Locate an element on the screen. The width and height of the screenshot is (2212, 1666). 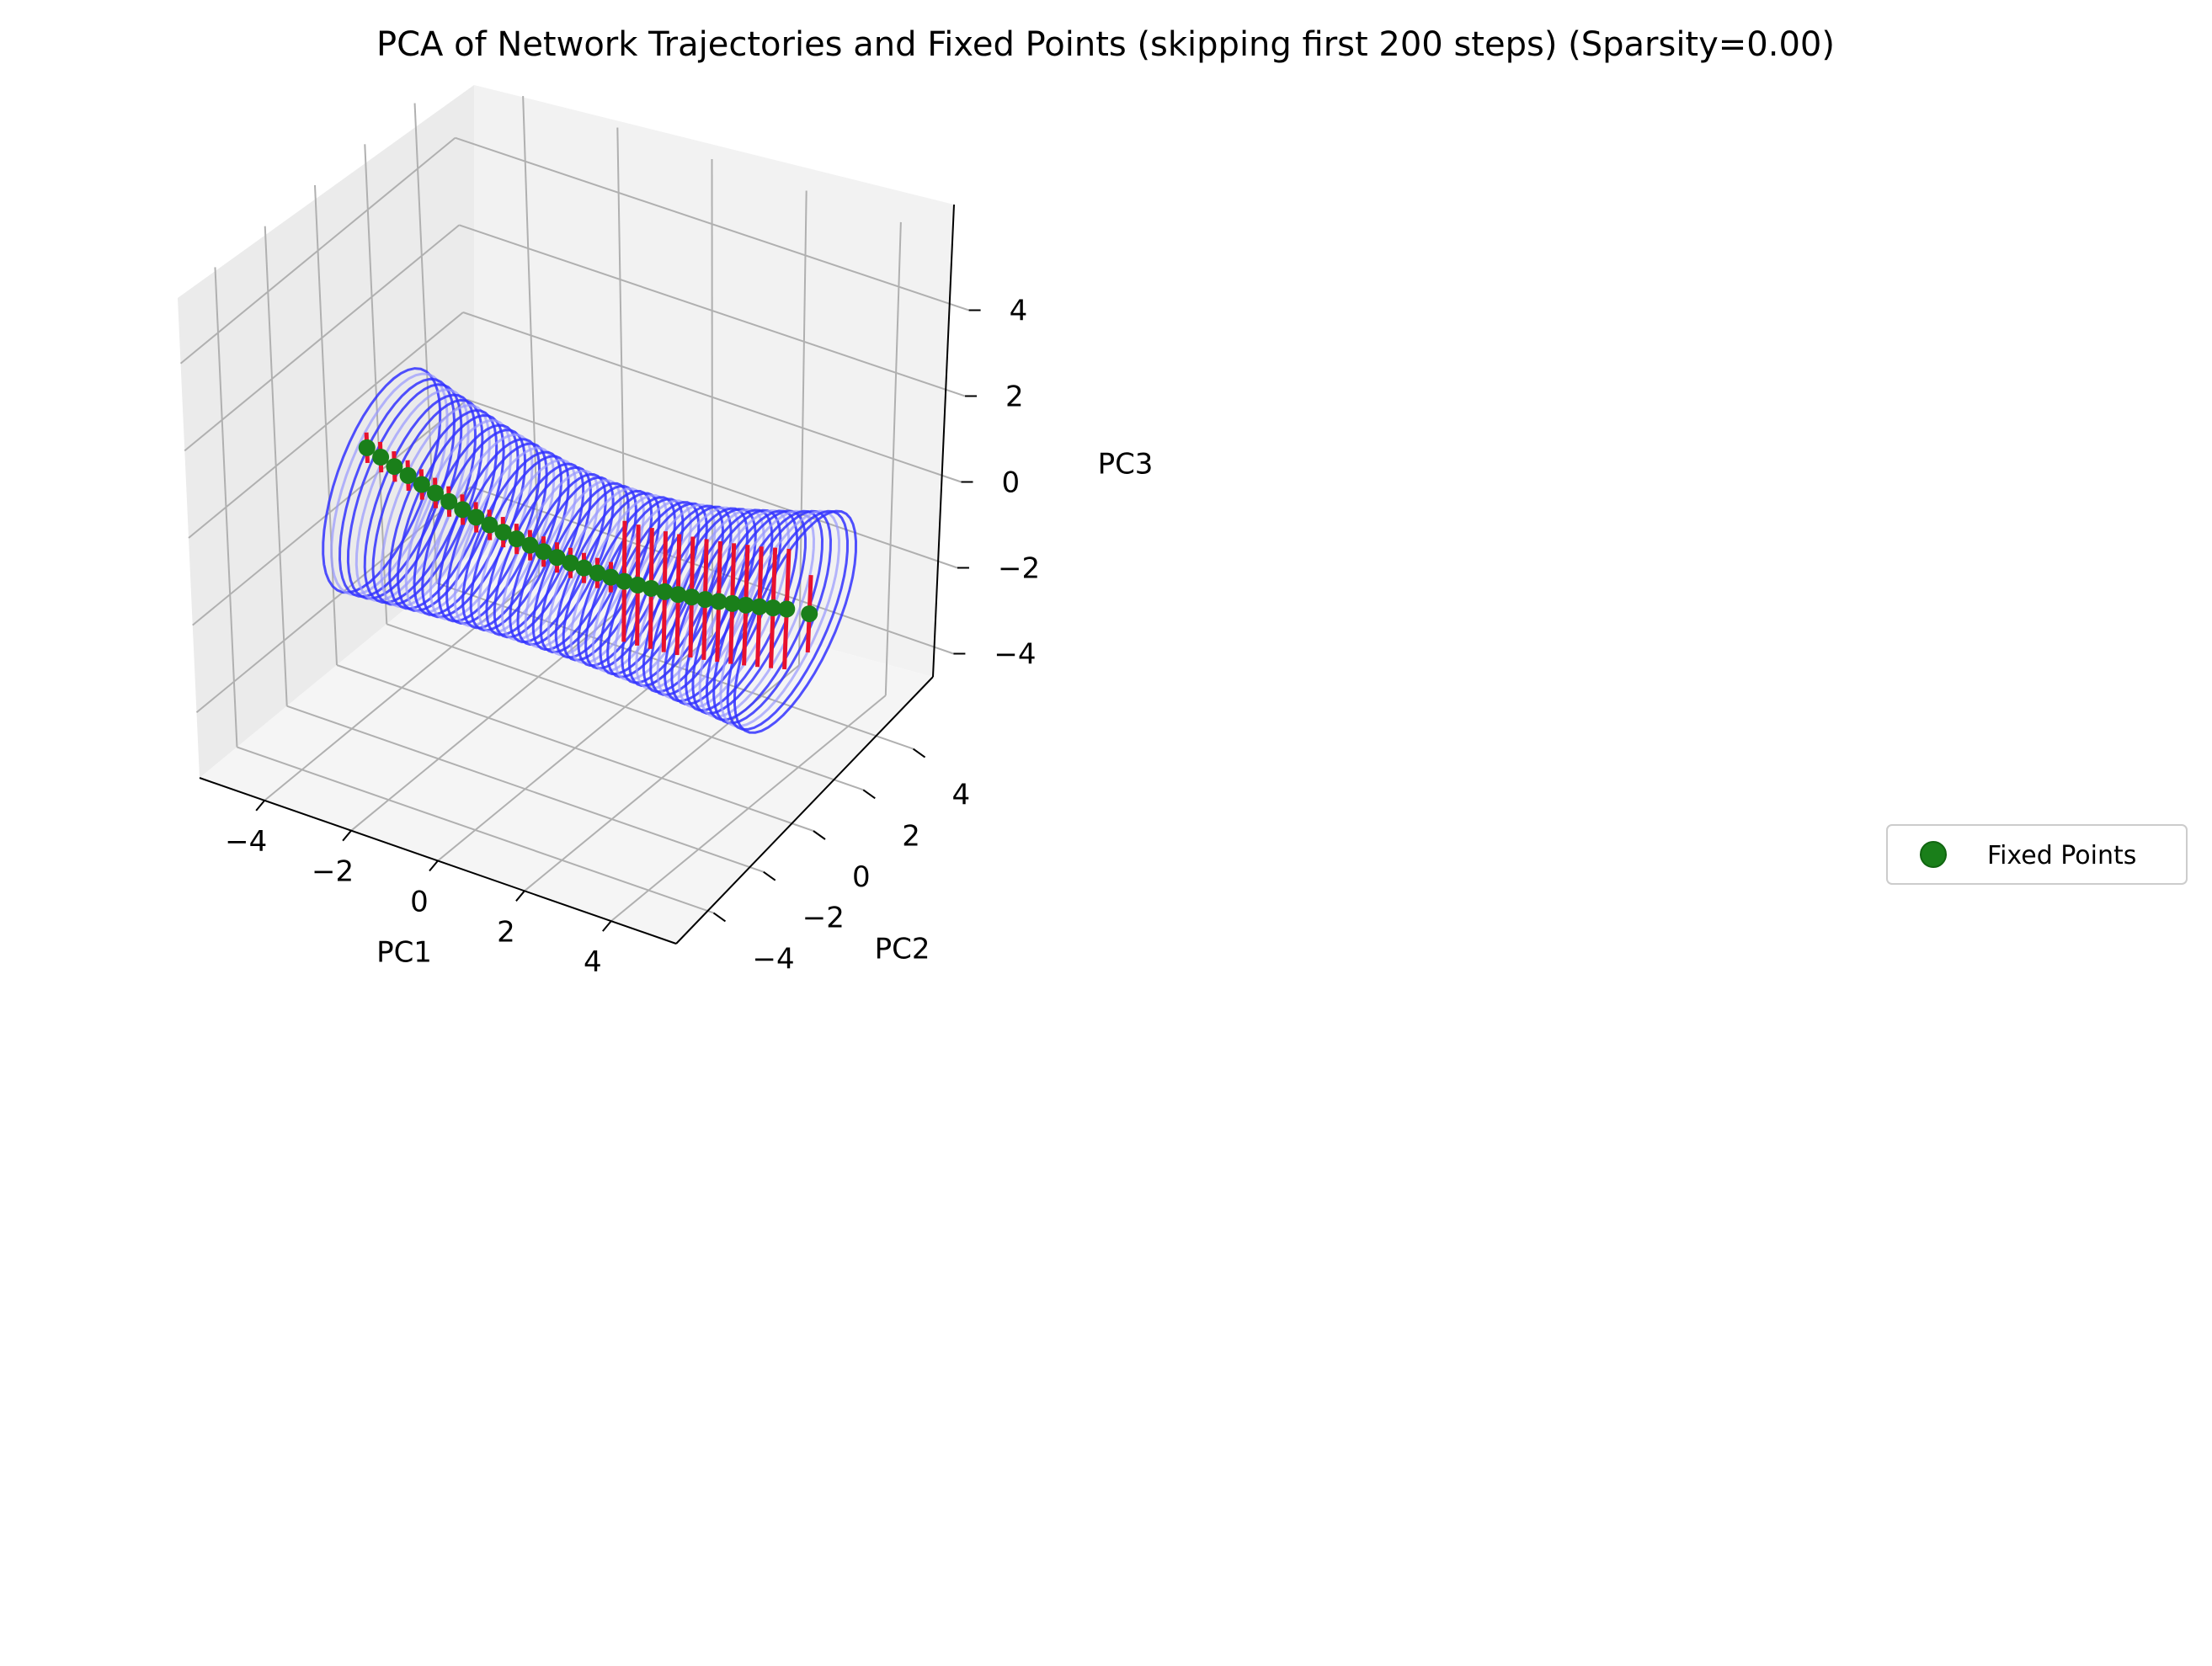
y-axis-label: PC2 is located at coordinates (903, 949).